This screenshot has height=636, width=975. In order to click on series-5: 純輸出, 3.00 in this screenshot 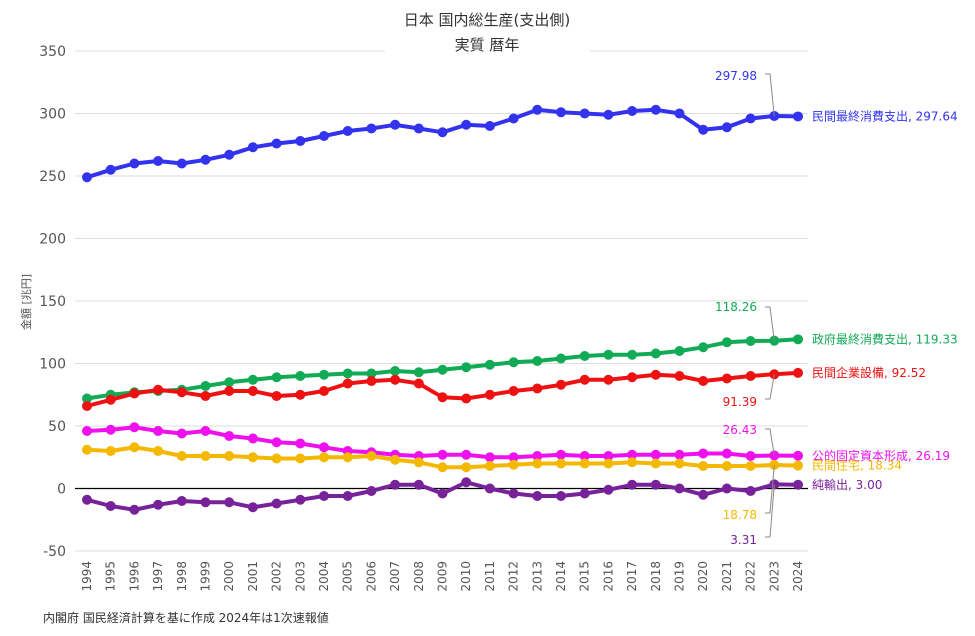, I will do `click(482, 496)`.